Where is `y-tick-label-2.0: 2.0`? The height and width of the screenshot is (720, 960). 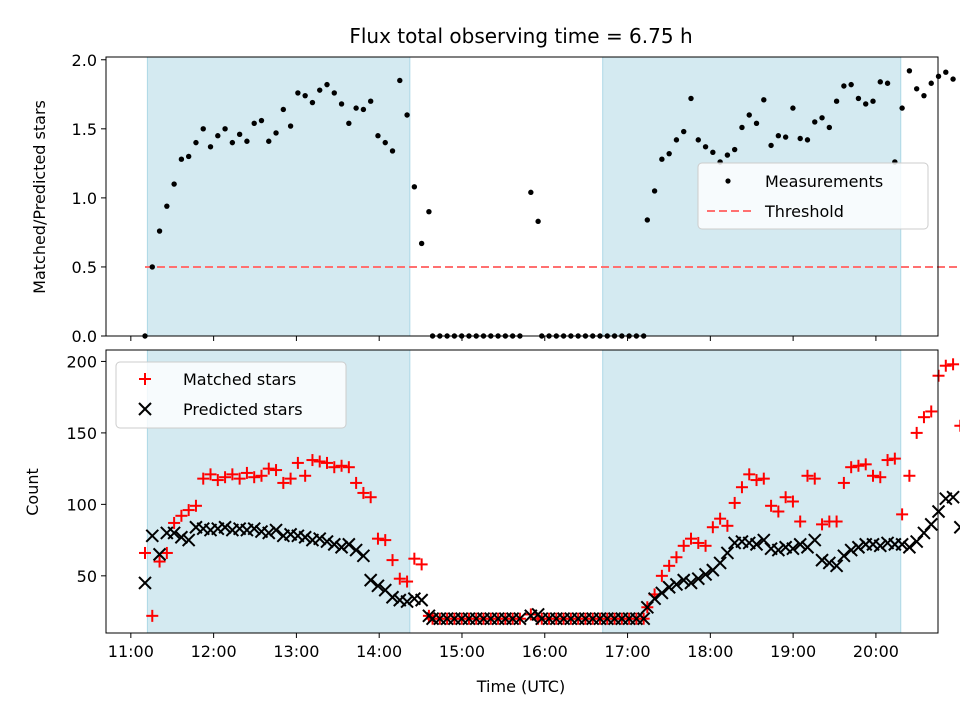 y-tick-label-2.0: 2.0 is located at coordinates (84, 60).